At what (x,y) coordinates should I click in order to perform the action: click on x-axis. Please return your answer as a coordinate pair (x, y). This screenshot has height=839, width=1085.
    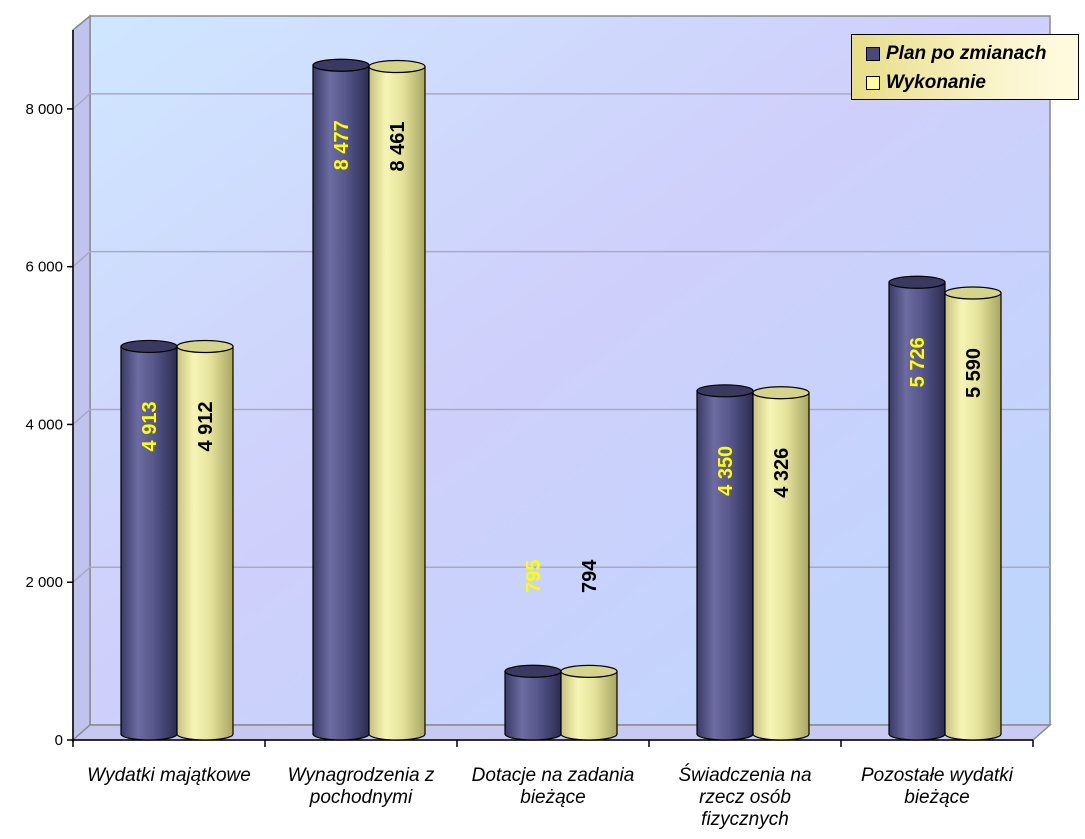
    Looking at the image, I should click on (553, 743).